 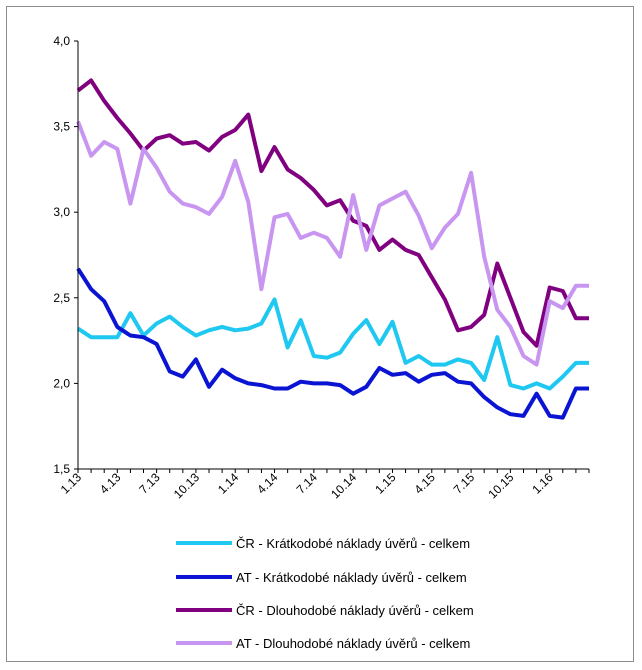 What do you see at coordinates (149, 483) in the screenshot?
I see `x-tick-label: 7.13` at bounding box center [149, 483].